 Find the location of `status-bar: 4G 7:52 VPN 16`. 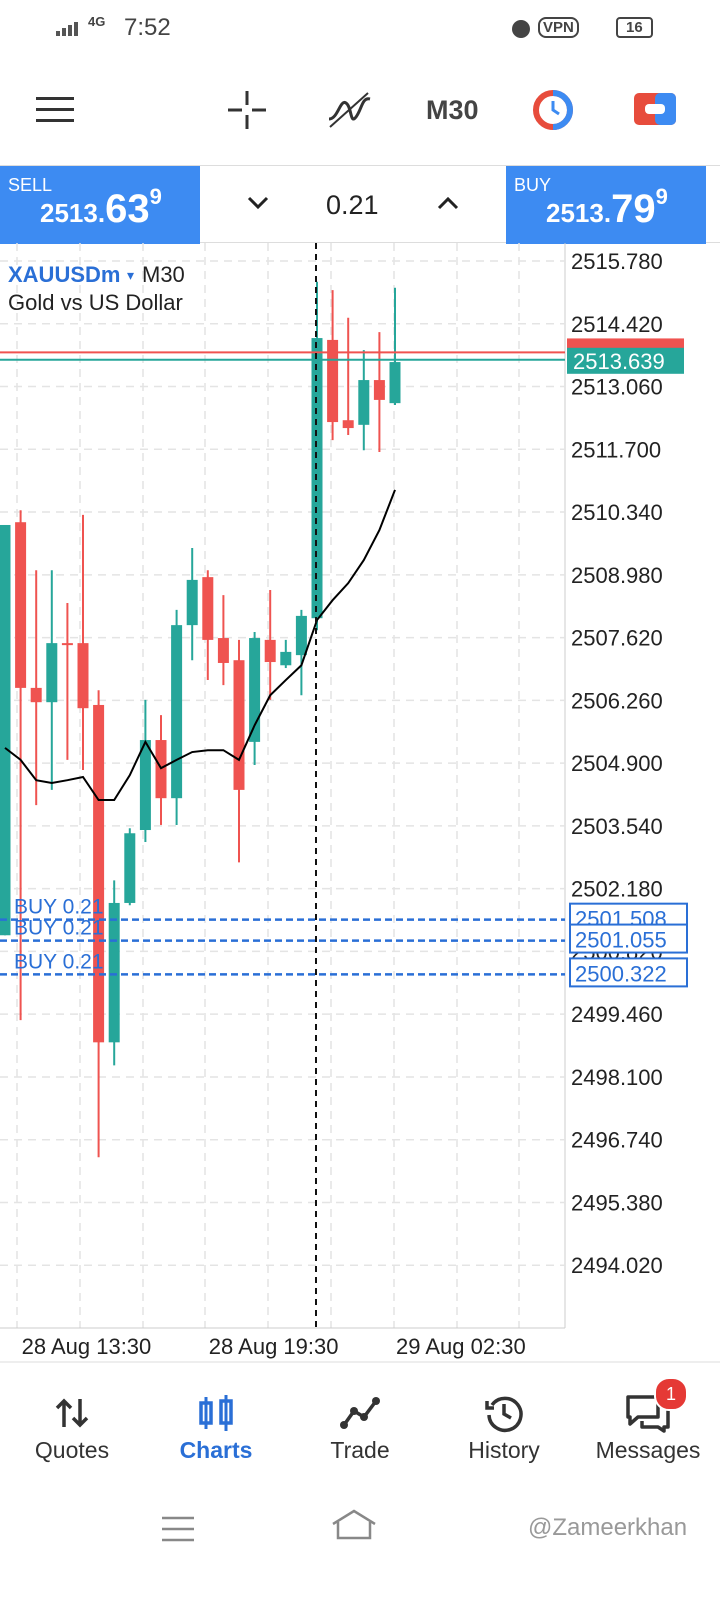

status-bar: 4G 7:52 VPN 16 is located at coordinates (360, 27).